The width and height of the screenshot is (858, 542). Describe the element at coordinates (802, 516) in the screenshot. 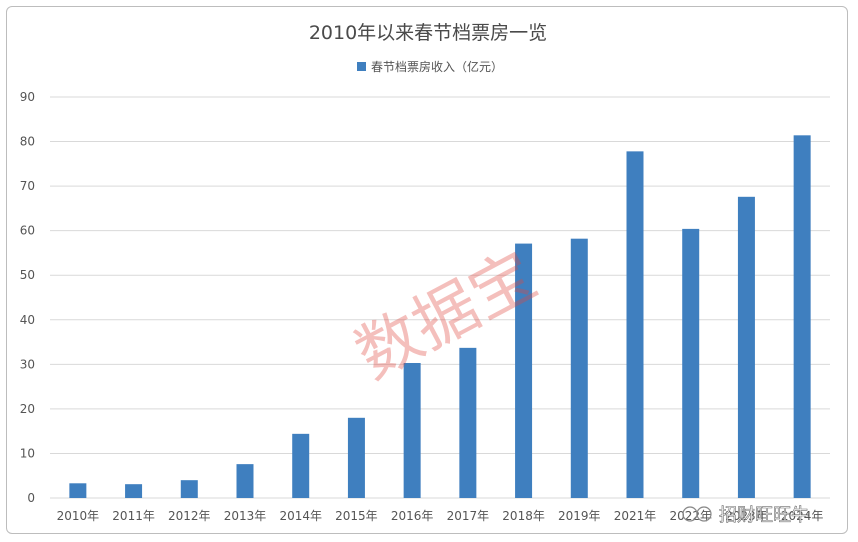

I see `x-tick-label: 2024年` at that location.